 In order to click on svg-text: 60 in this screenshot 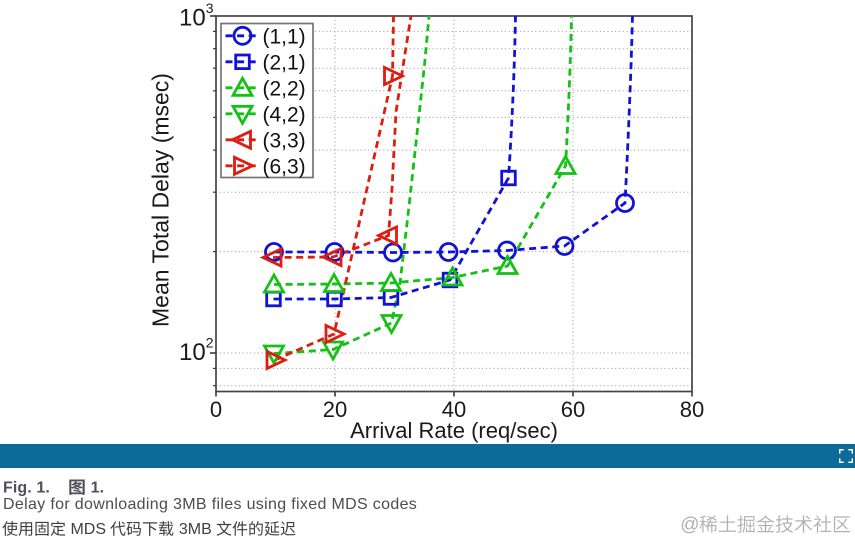, I will do `click(573, 409)`.